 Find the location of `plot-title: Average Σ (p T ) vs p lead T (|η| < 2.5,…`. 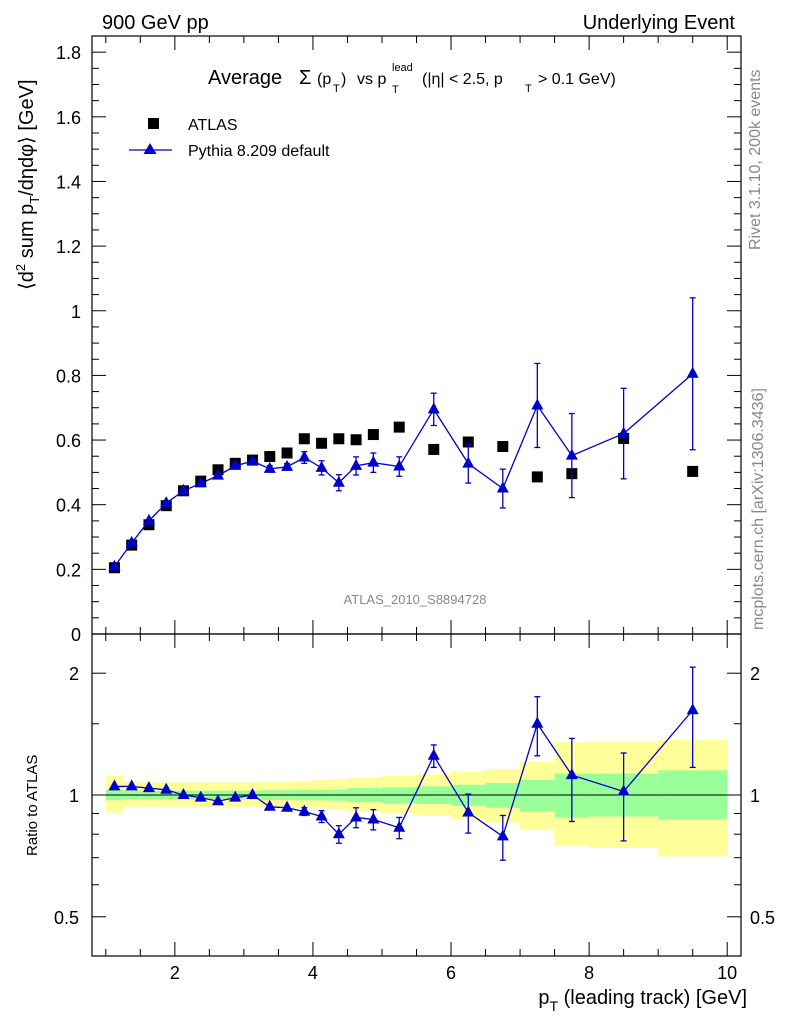

plot-title: Average Σ (p T ) vs p lead T (|η| < 2.5,… is located at coordinates (412, 79).